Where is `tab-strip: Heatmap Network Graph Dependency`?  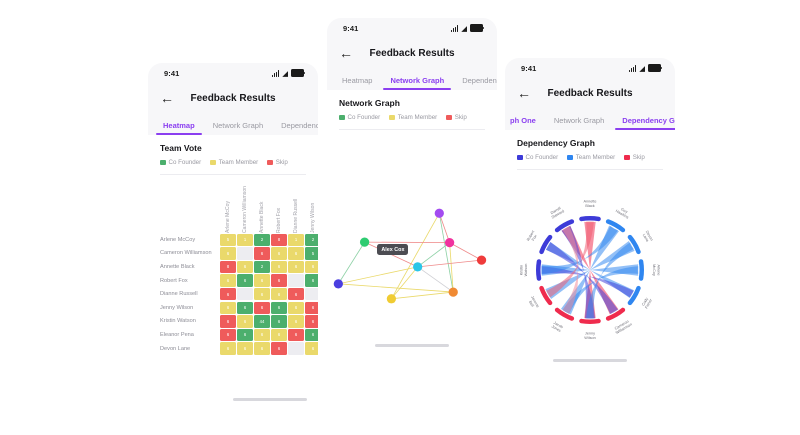 tab-strip: Heatmap Network Graph Dependency is located at coordinates (412, 79).